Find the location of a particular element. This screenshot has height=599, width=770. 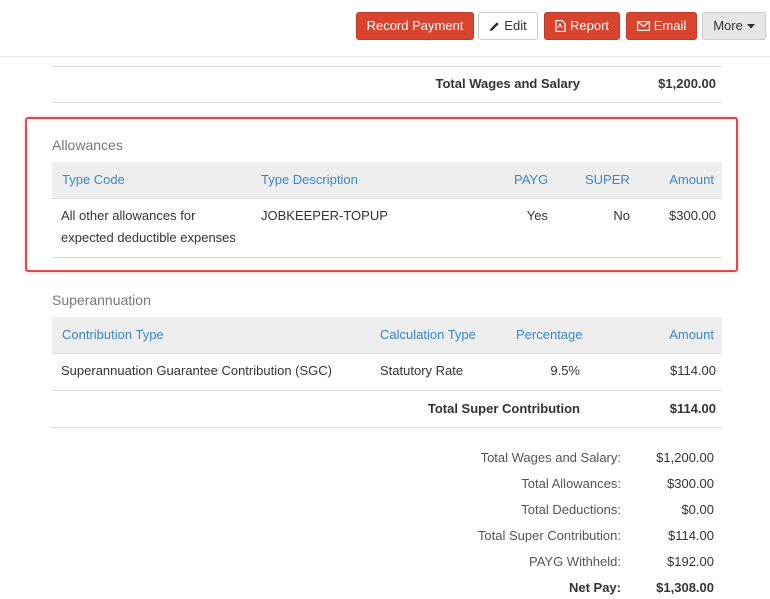

edit-label: Edit is located at coordinates (515, 25).